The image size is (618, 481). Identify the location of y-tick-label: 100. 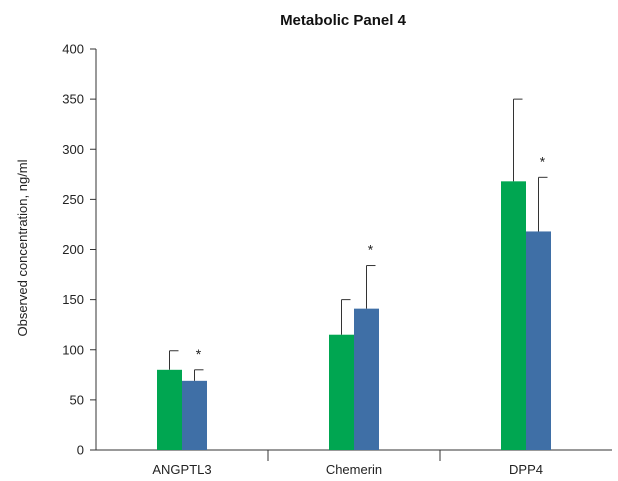
(73, 349).